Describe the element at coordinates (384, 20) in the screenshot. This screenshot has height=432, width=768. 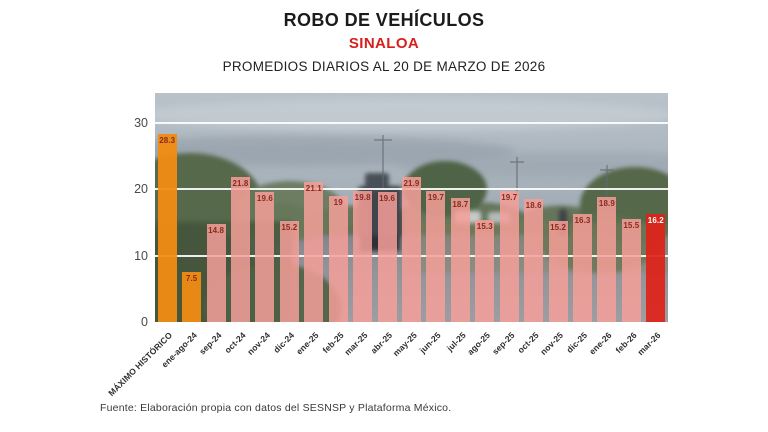
I see `chart-title: ROBO DE VEHÍCULOS` at that location.